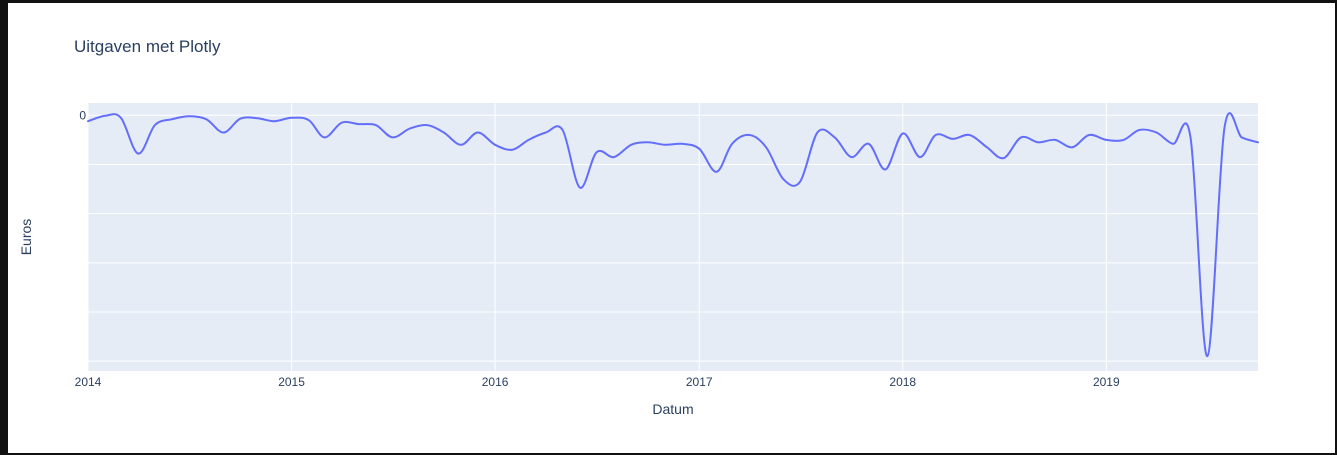 This screenshot has width=1337, height=455. What do you see at coordinates (4, 227) in the screenshot?
I see `window-frame-left` at bounding box center [4, 227].